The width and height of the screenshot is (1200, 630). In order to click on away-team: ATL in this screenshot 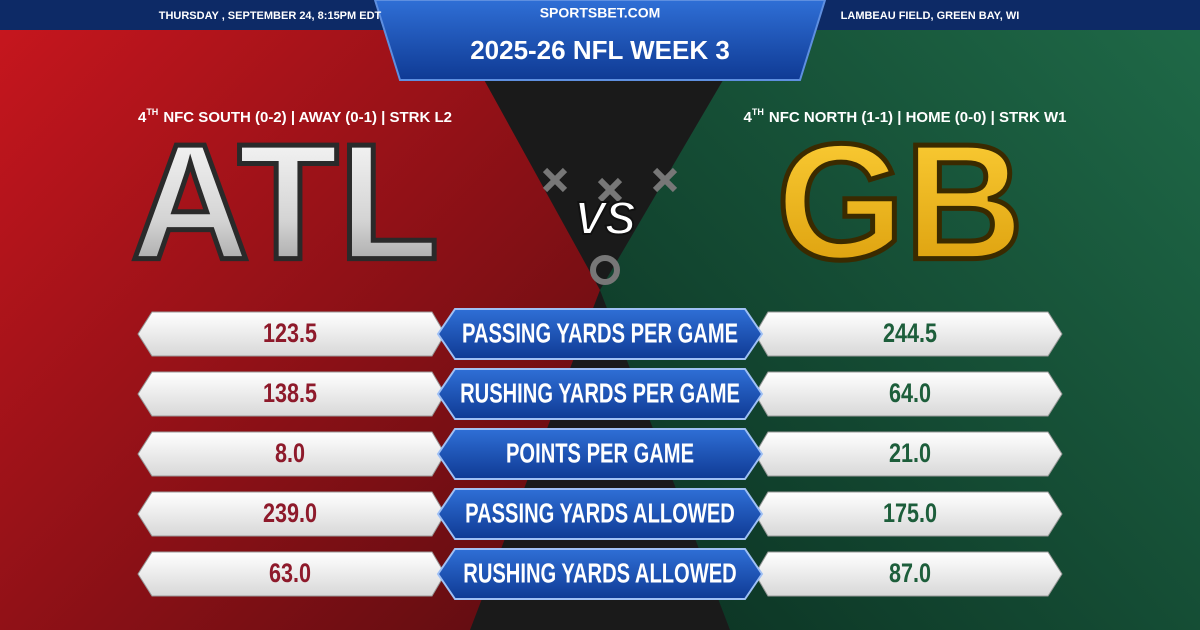, I will do `click(285, 202)`.